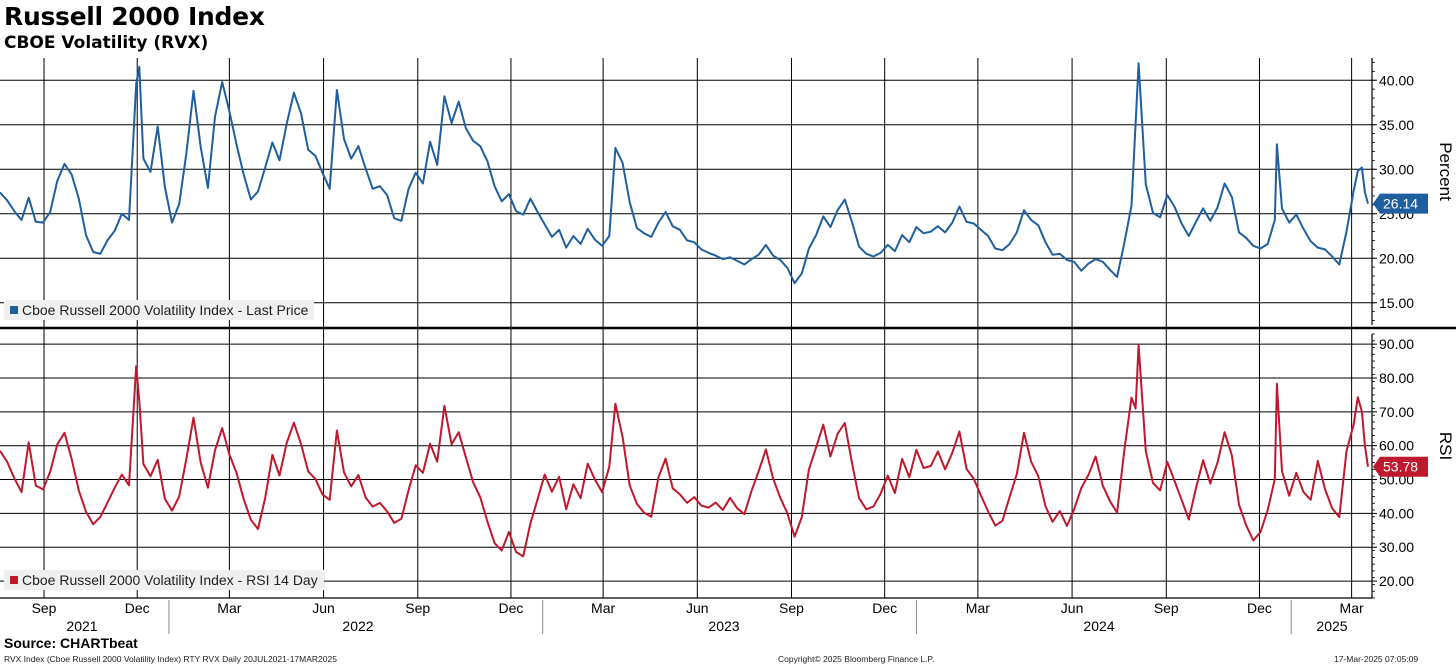 The image size is (1456, 665). Describe the element at coordinates (106, 43) in the screenshot. I see `chart-subtitle: CBOE Volatility (RVX)` at that location.